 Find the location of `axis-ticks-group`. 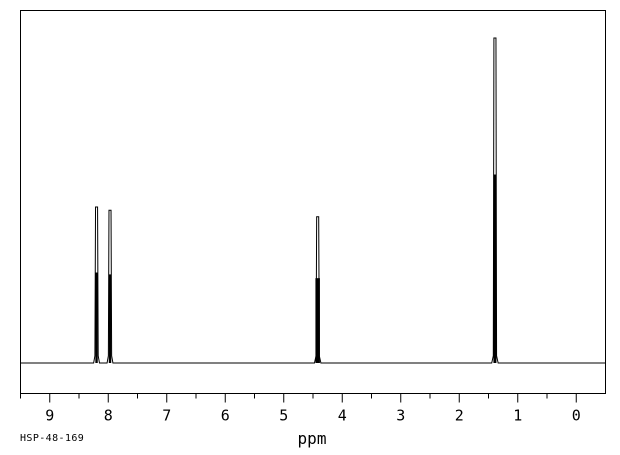

axis-ticks-group is located at coordinates (298, 398).